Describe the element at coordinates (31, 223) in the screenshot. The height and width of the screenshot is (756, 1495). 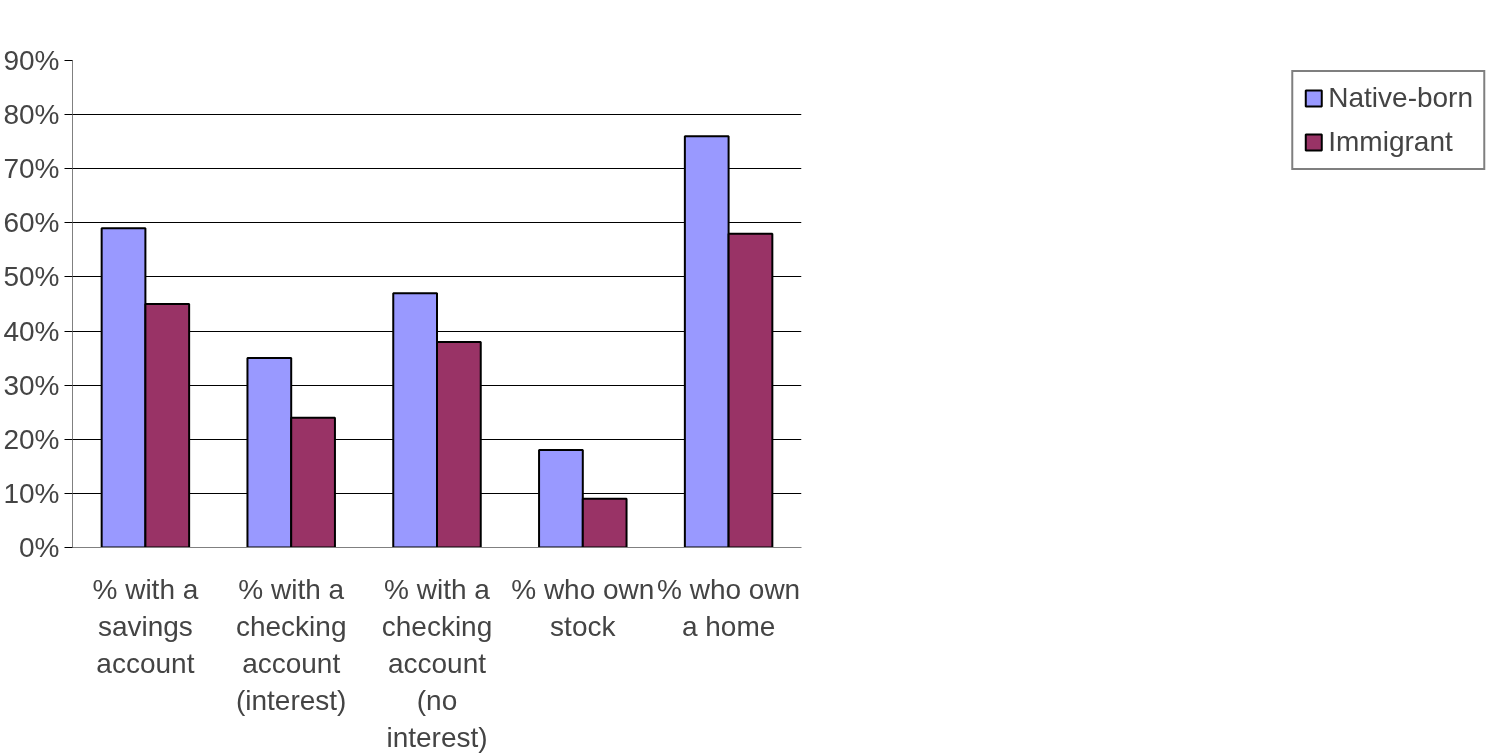
I see `y-tick-label: 60%` at that location.